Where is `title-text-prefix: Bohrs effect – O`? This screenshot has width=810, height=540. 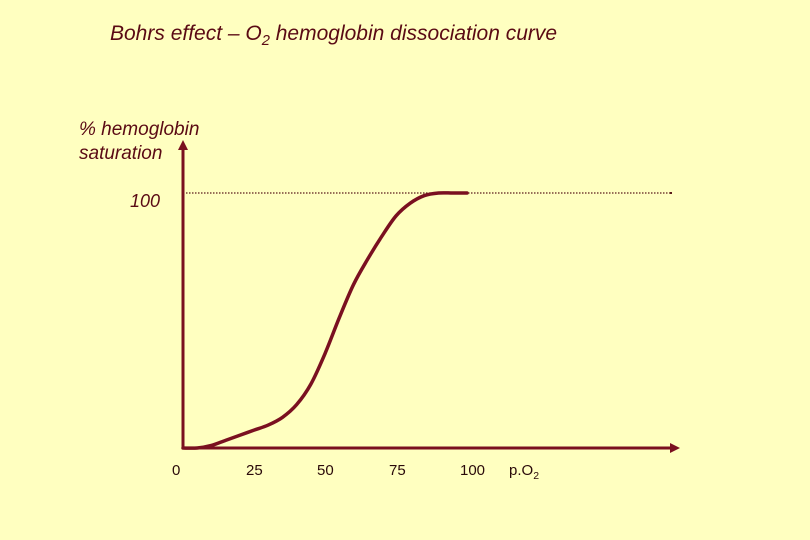 title-text-prefix: Bohrs effect – O is located at coordinates (186, 33).